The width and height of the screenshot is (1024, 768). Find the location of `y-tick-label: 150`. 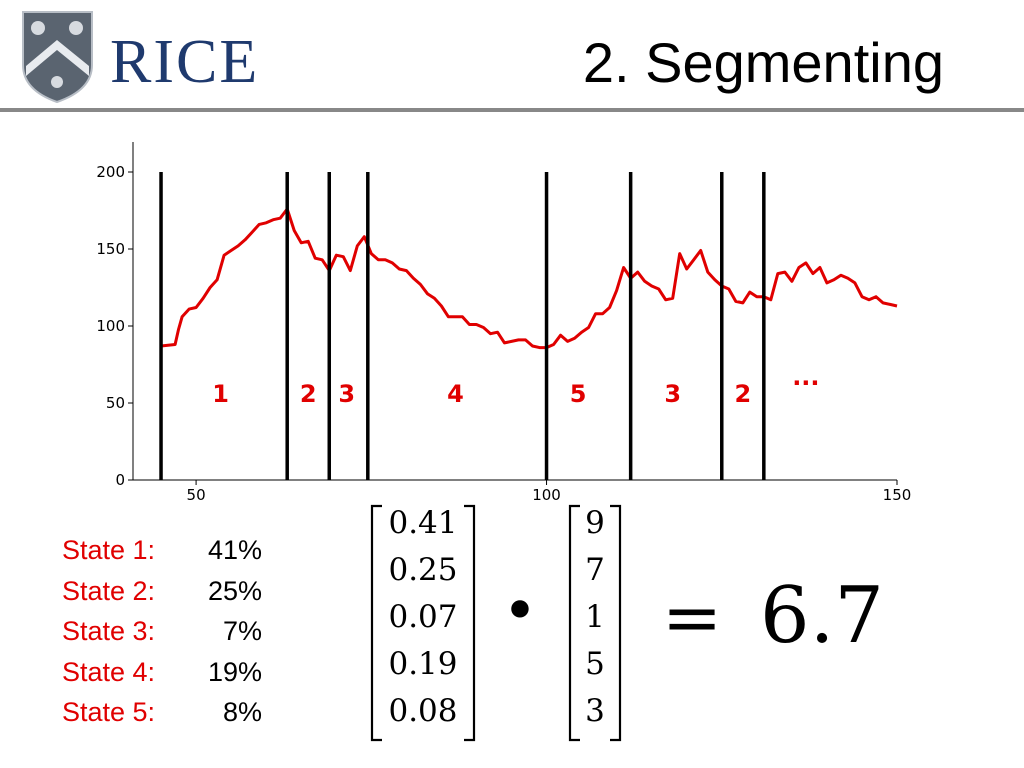

y-tick-label: 150 is located at coordinates (110, 249).